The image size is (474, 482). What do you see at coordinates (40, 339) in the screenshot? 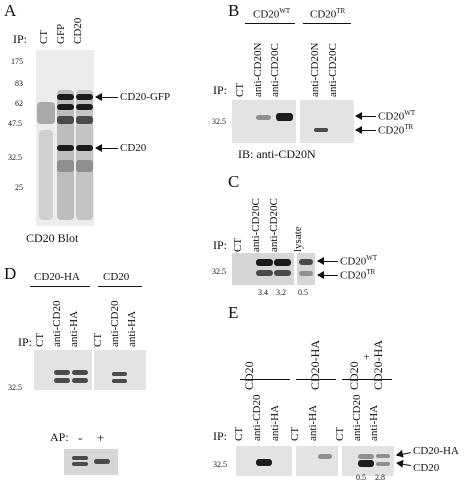
I see `panel-d-lane-ct-1: CT` at bounding box center [40, 339].